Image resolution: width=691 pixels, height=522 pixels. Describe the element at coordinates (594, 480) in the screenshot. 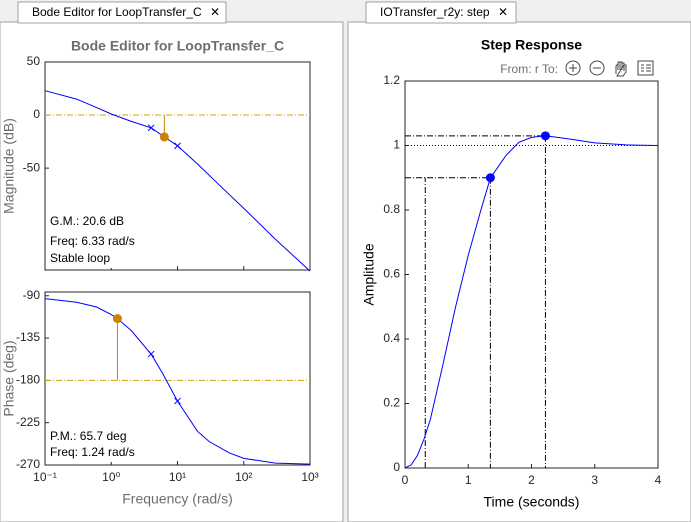

I see `x-tick-label: 3` at that location.